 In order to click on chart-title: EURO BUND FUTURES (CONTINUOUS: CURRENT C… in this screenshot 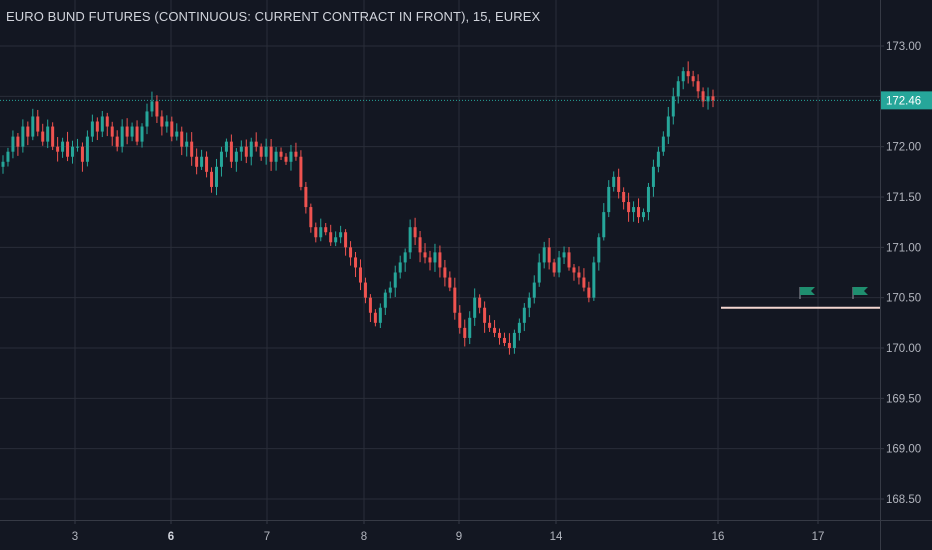, I will do `click(273, 16)`.